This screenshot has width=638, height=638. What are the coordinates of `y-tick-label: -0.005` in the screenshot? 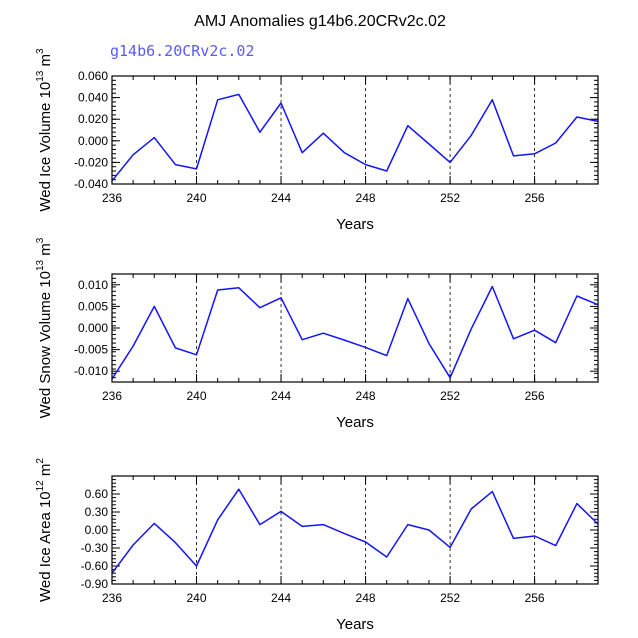 It's located at (91, 350).